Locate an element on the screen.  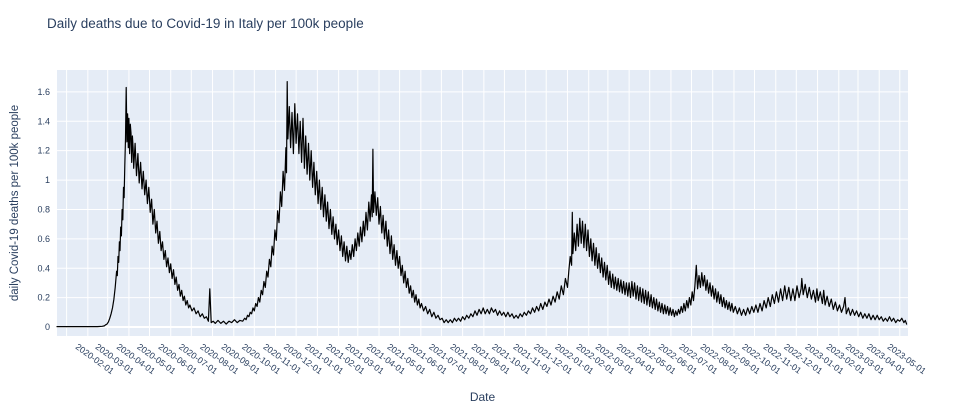
y-tick-label: 0.4 is located at coordinates (43, 268).